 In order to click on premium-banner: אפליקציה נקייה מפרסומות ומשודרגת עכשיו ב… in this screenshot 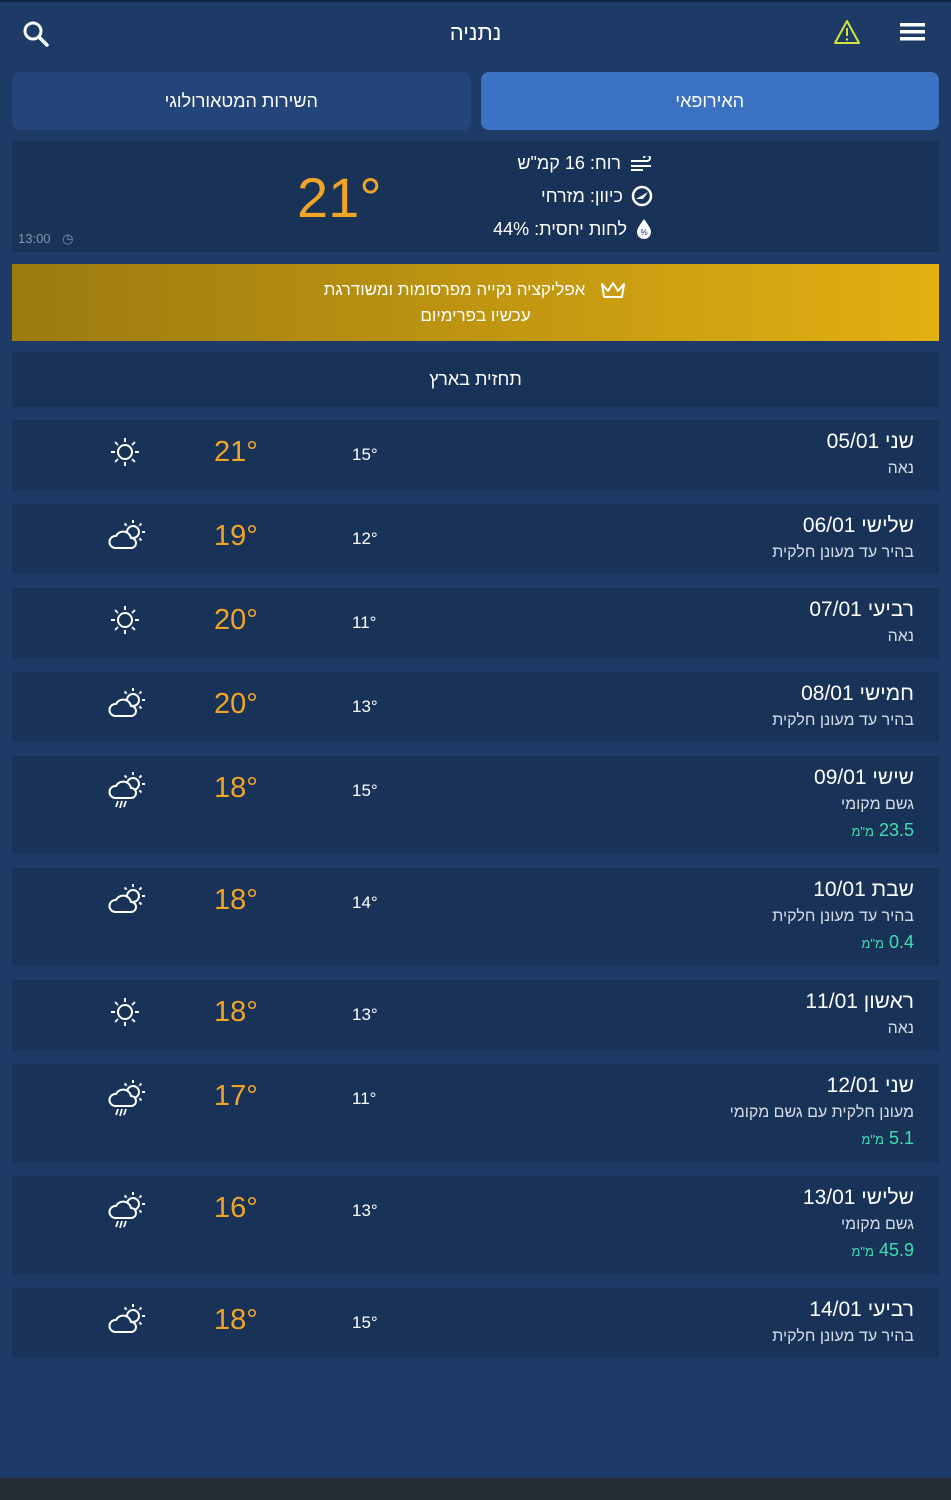, I will do `click(475, 302)`.